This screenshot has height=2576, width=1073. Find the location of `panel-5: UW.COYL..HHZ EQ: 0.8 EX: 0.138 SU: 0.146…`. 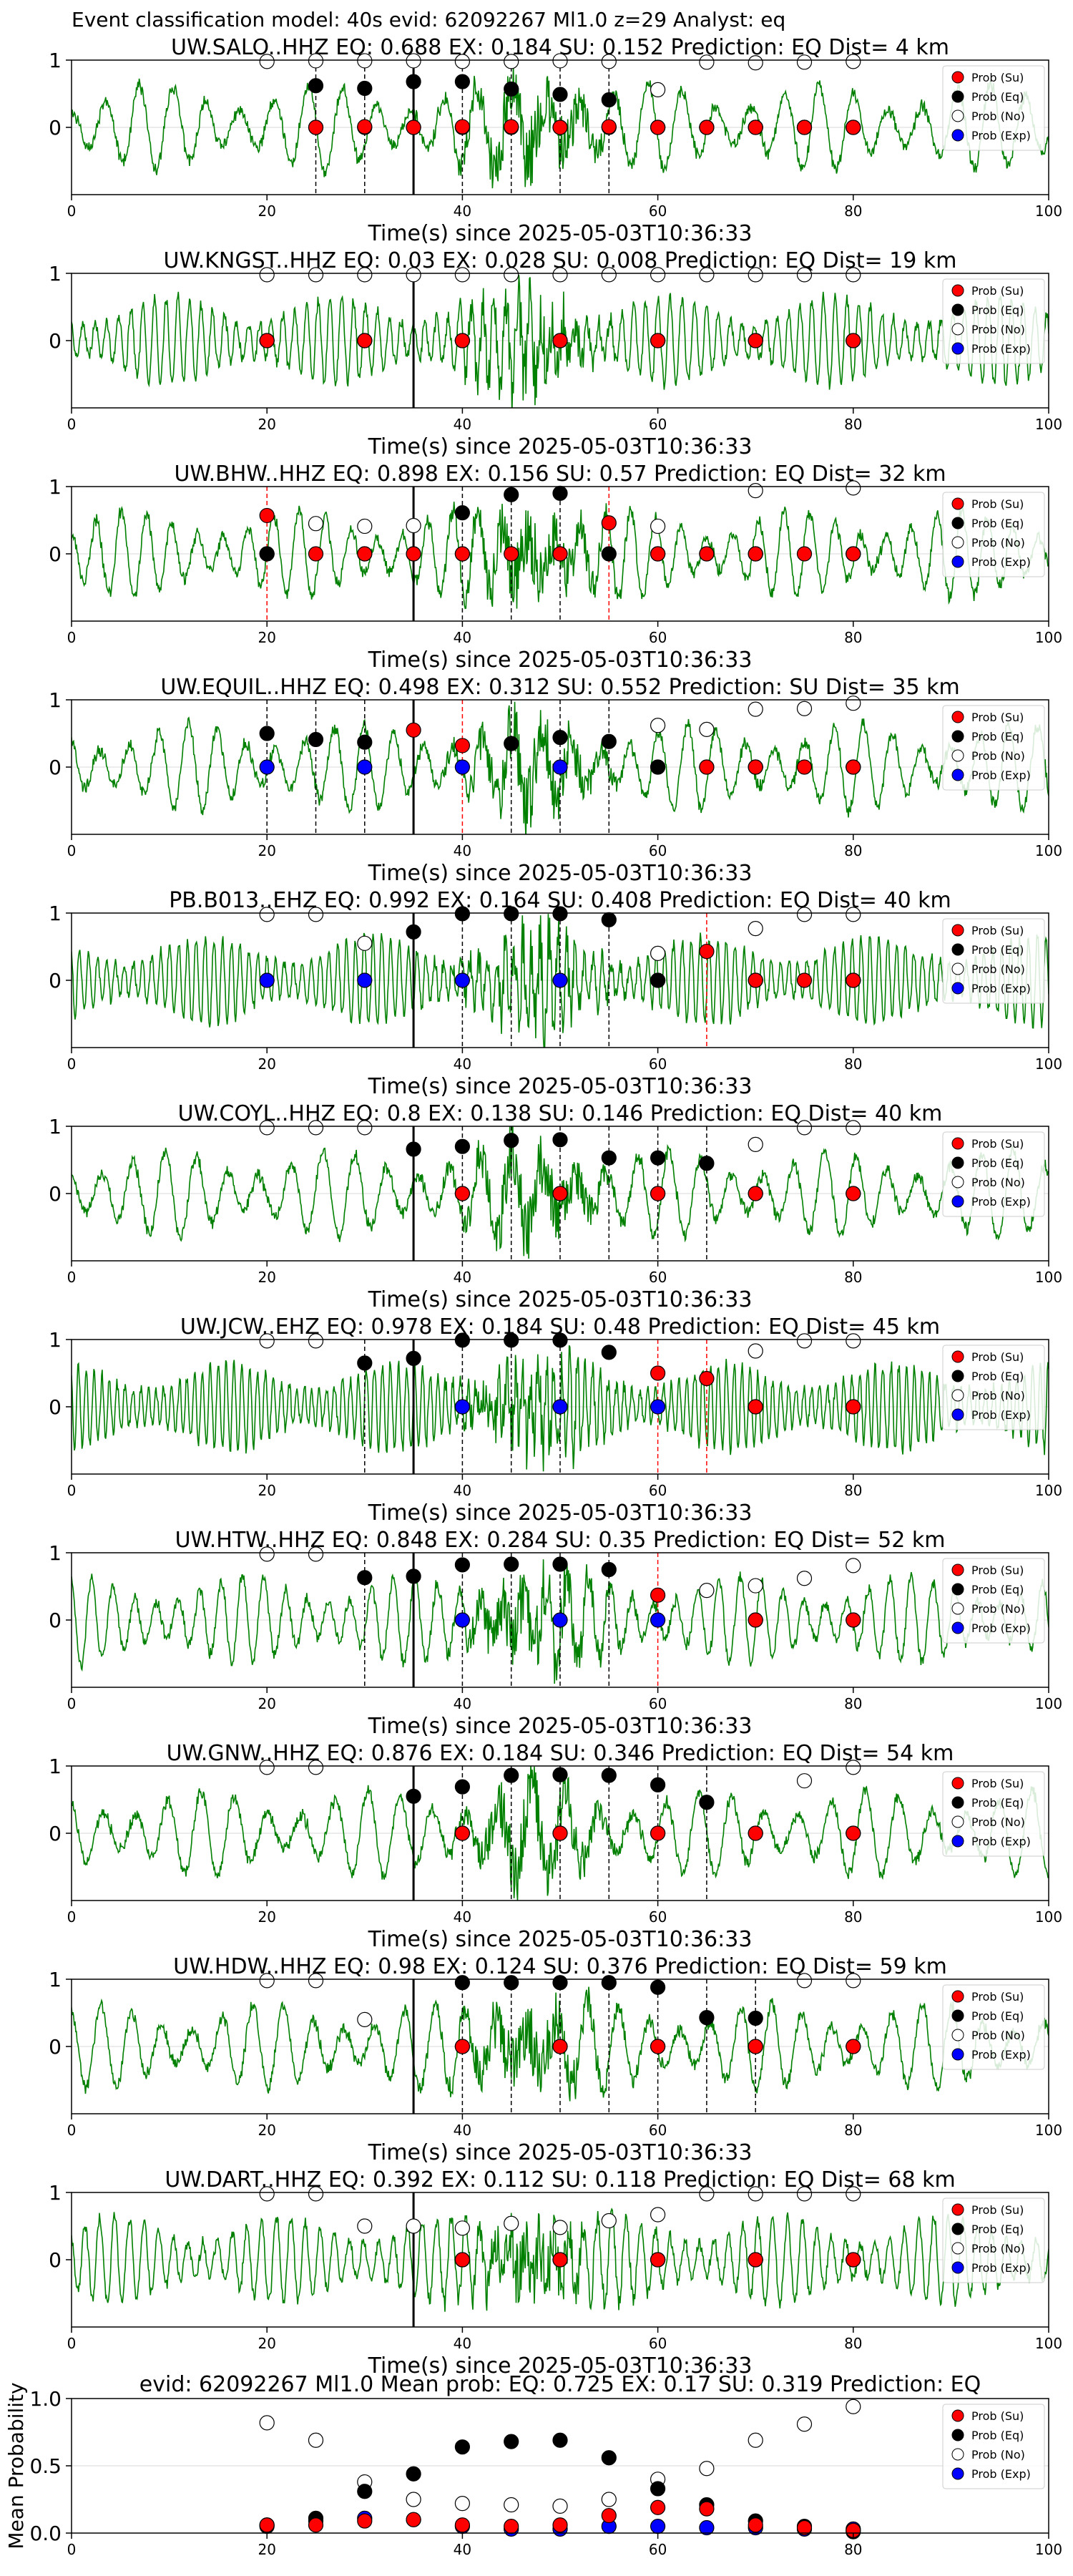

panel-5: UW.COYL..HHZ EQ: 0.8 EX: 0.138 SU: 0.146… is located at coordinates (555, 1206).